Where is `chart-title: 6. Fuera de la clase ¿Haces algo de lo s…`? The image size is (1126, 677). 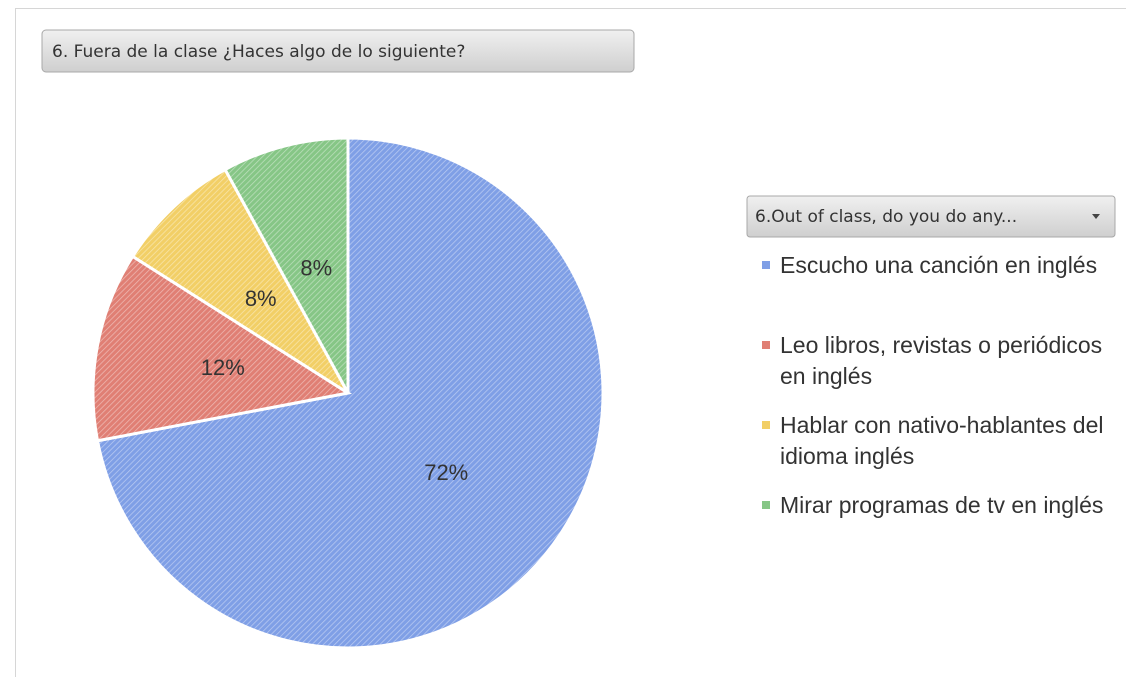
chart-title: 6. Fuera de la clase ¿Haces algo de lo s… is located at coordinates (258, 52).